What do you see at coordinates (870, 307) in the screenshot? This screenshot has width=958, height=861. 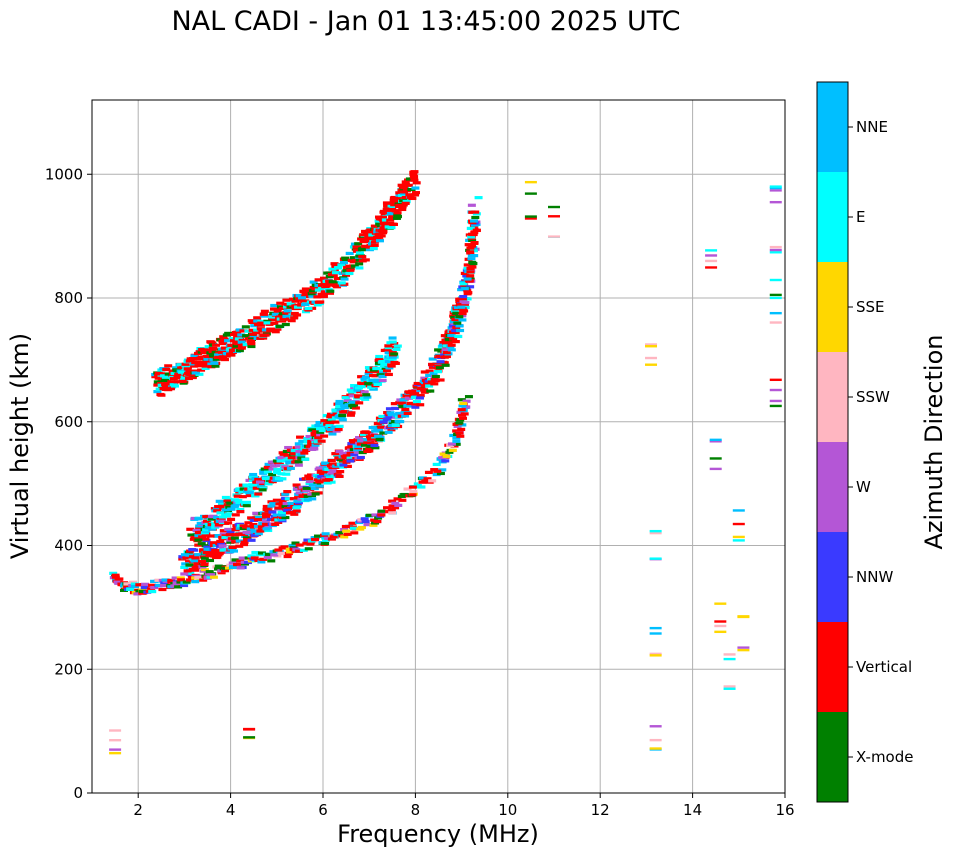 I see `colorbar-tick-label: SSE` at bounding box center [870, 307].